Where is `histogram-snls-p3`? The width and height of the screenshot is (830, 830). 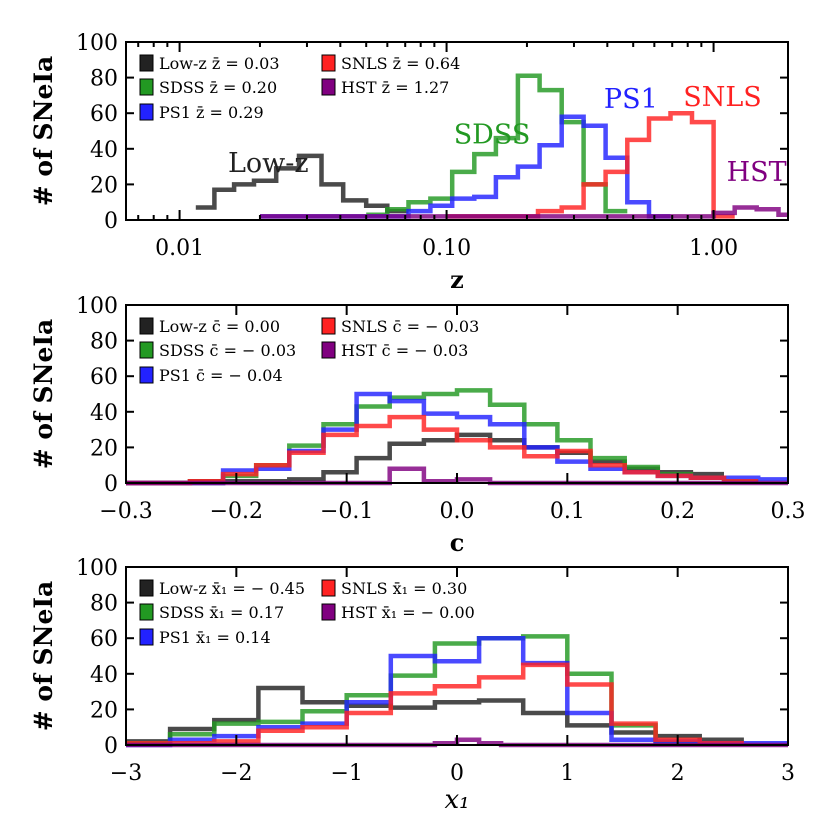 histogram-snls-p3 is located at coordinates (435, 704).